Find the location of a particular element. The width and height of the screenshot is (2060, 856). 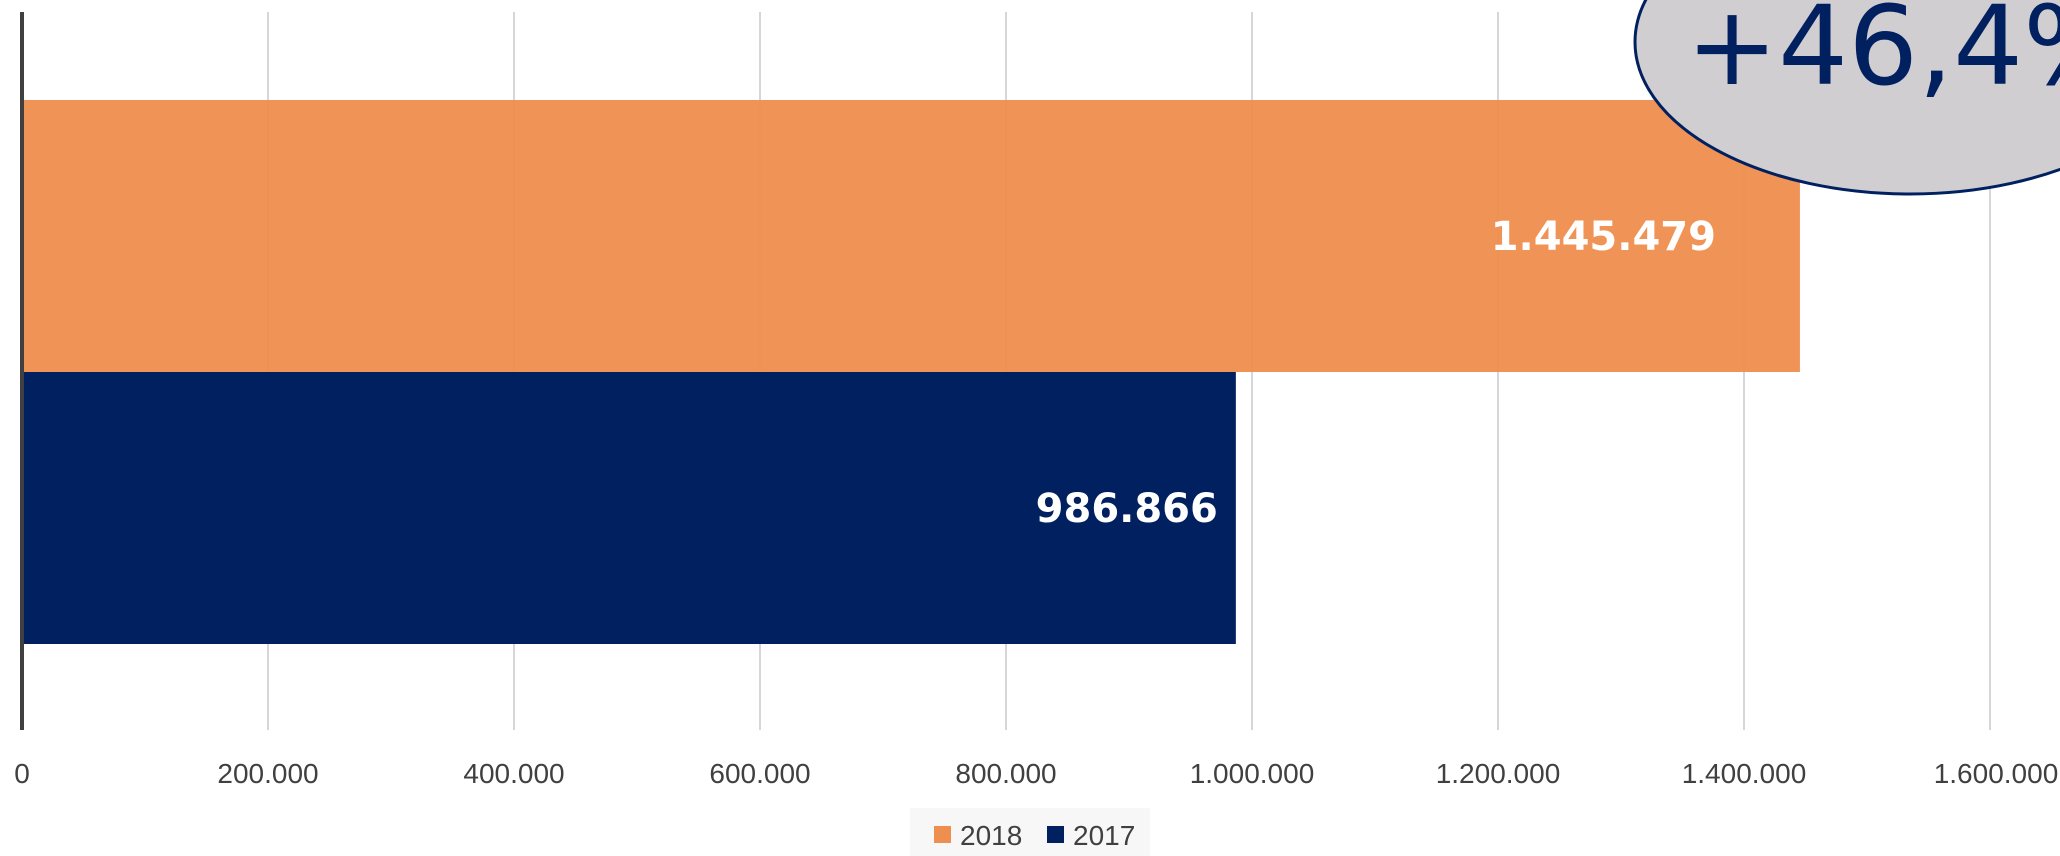

legend-label-2017: 2017 is located at coordinates (1104, 835).